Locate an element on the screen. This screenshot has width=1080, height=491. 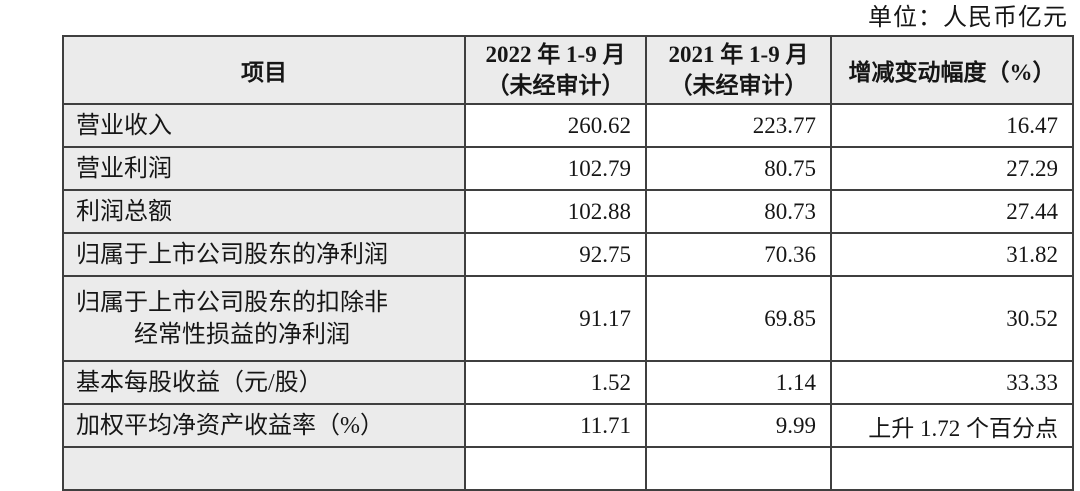
value-2022-cell: 1.52 is located at coordinates (555, 382).